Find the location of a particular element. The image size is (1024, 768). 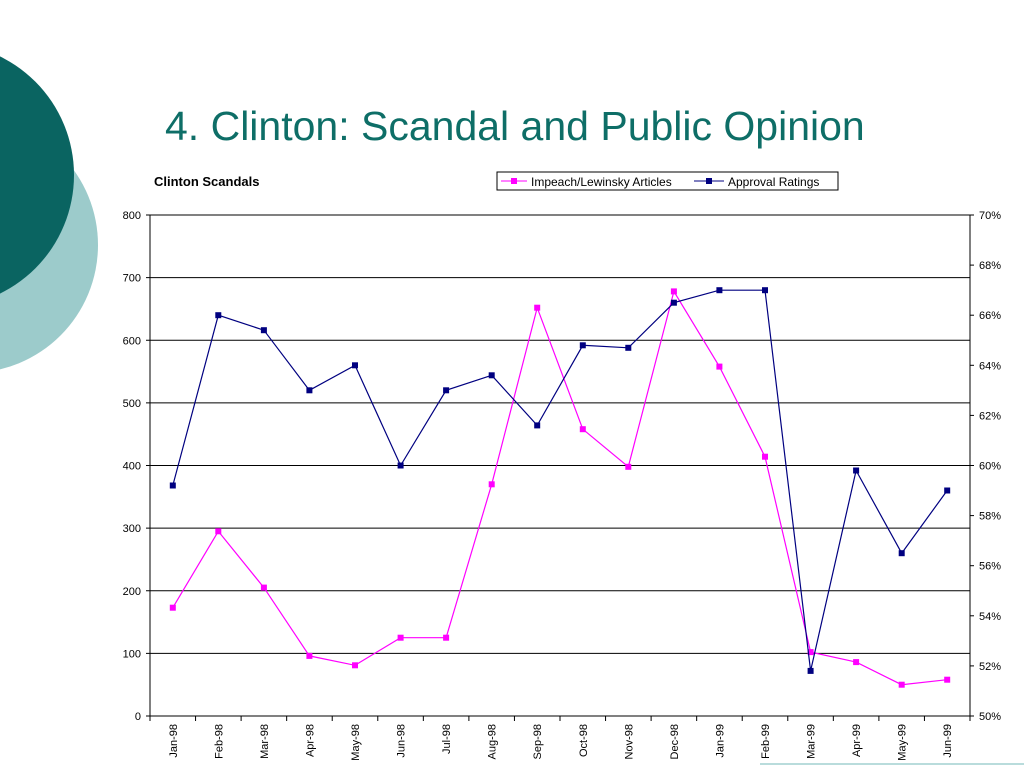

left-tick-label: 0 is located at coordinates (138, 717).